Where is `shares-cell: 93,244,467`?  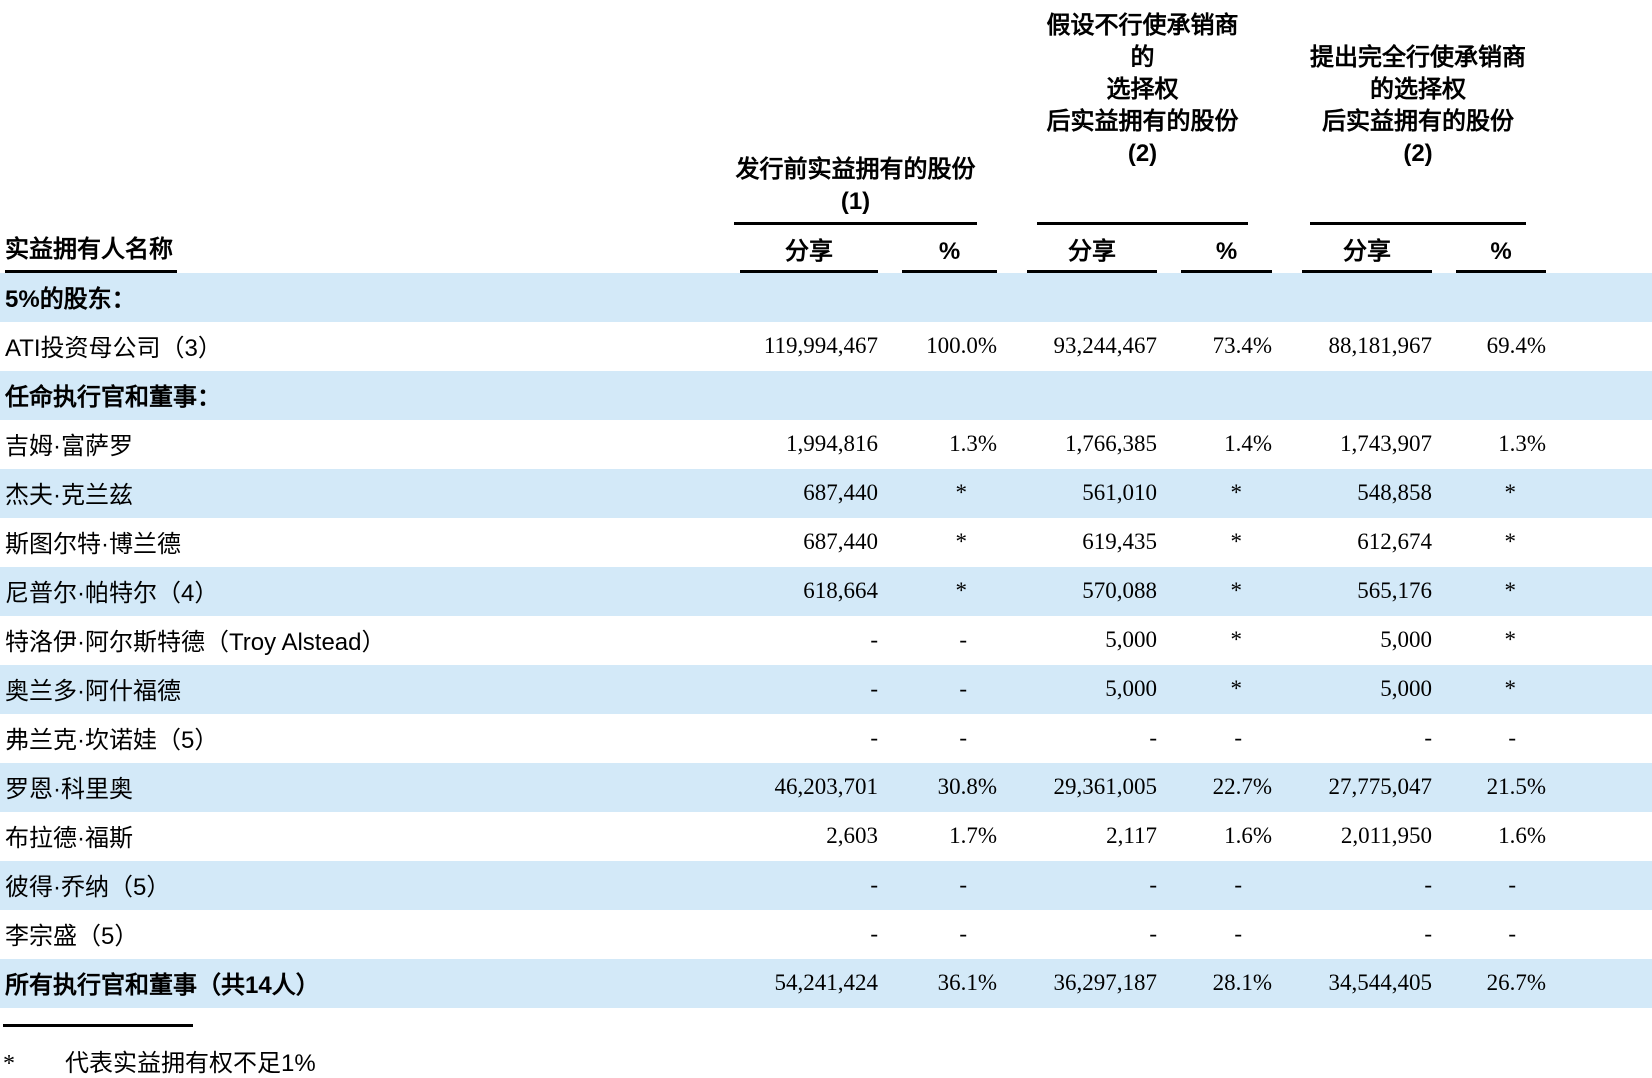
shares-cell: 93,244,467 is located at coordinates (1105, 345).